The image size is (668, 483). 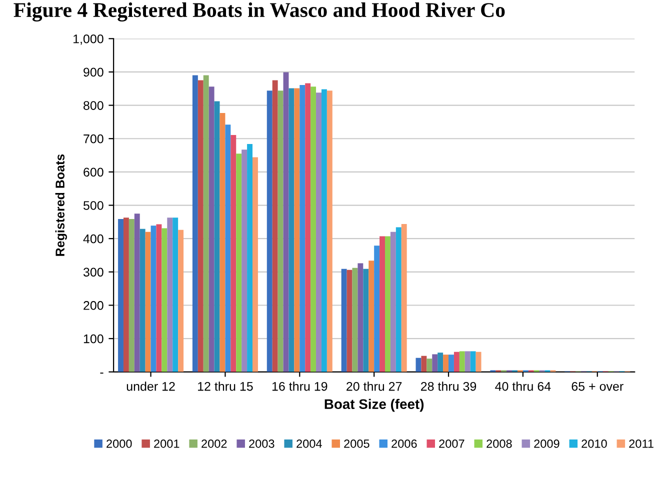 I want to click on legend-label: 2002, so click(x=214, y=444).